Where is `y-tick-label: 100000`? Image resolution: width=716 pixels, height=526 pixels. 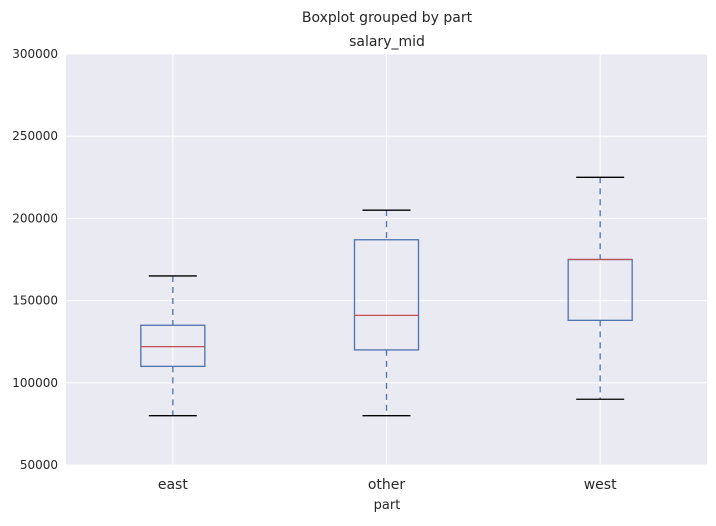 y-tick-label: 100000 is located at coordinates (35, 383).